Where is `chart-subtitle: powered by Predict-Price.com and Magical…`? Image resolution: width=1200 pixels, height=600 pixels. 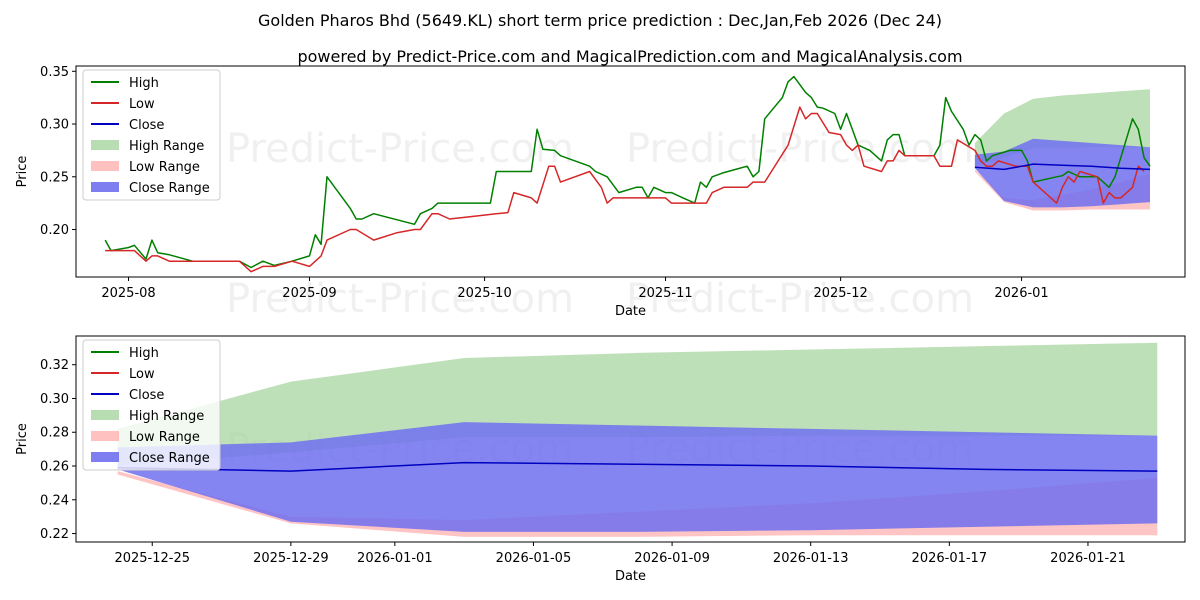 chart-subtitle: powered by Predict-Price.com and Magical… is located at coordinates (629, 56).